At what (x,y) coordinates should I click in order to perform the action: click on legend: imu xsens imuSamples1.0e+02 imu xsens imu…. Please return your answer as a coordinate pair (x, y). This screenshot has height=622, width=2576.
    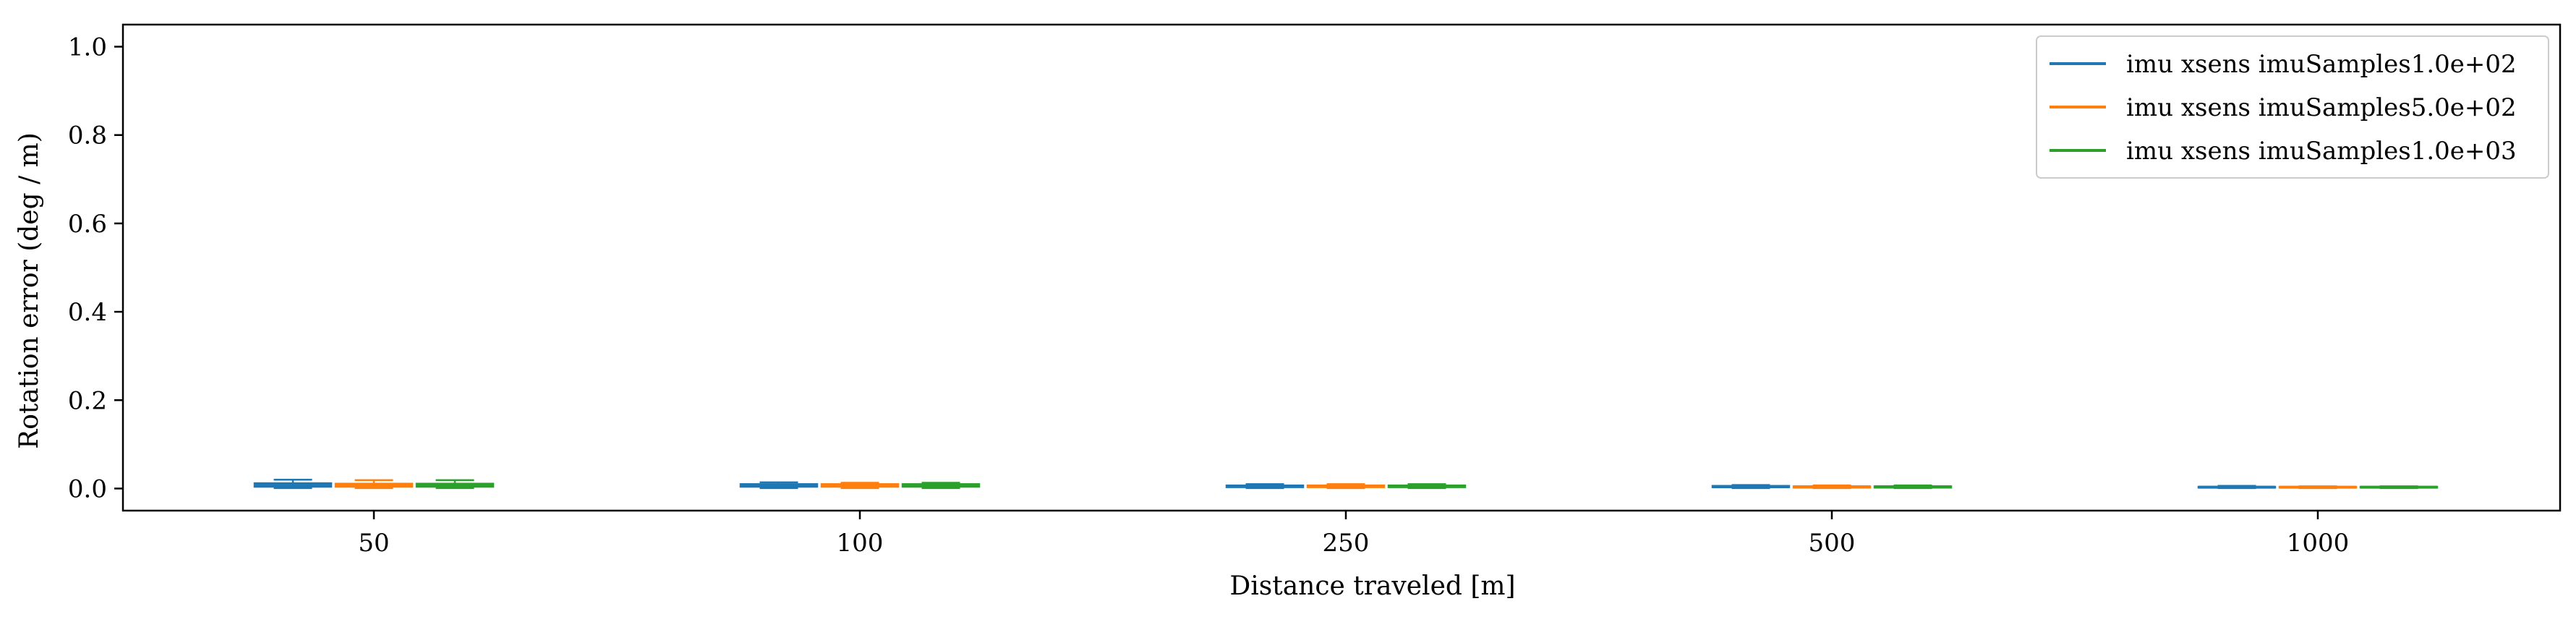
    Looking at the image, I should click on (2292, 107).